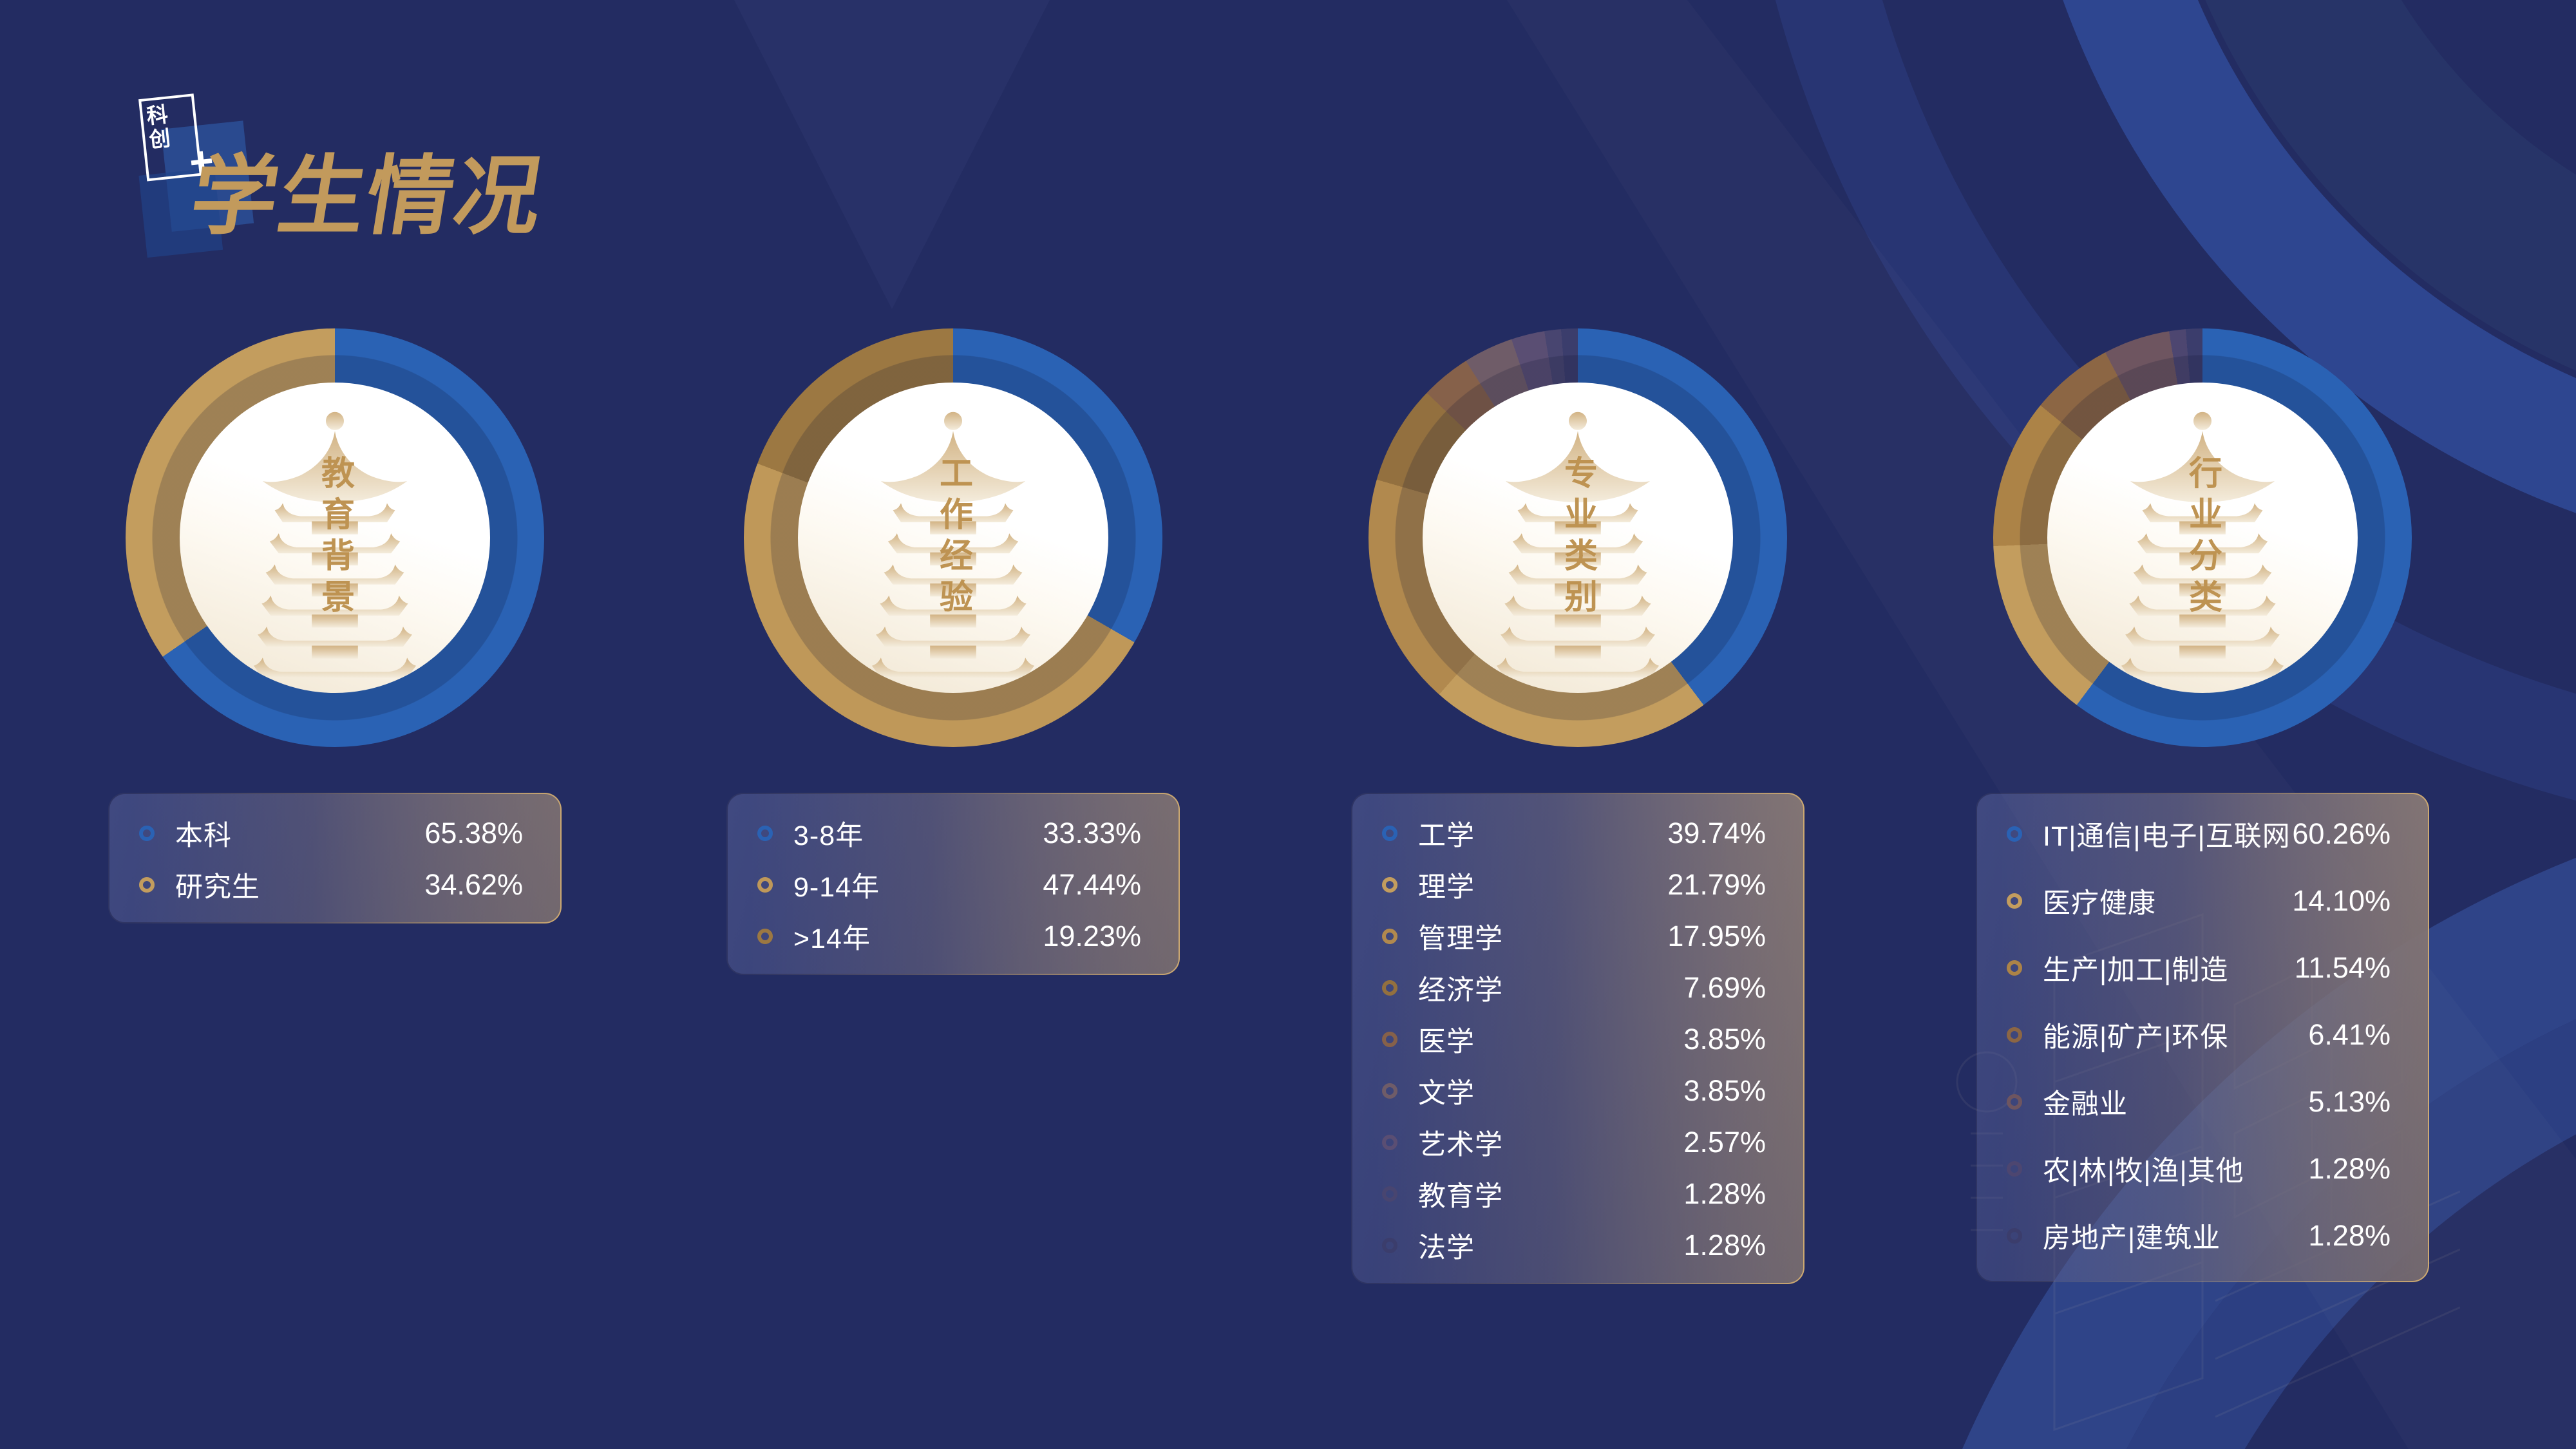 The image size is (2576, 1449). Describe the element at coordinates (1574, 834) in the screenshot. I see `legend-row: 工学 39.74%` at that location.